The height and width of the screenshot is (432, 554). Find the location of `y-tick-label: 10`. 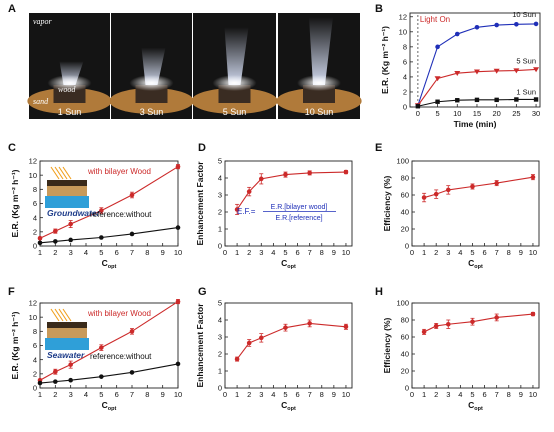

y-tick-label: 10 is located at coordinates (33, 175).